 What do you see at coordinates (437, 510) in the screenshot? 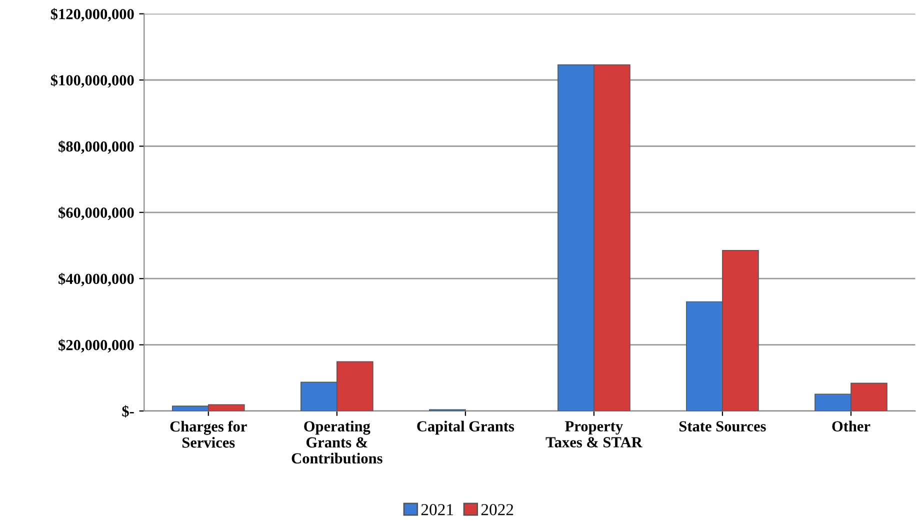
I see `legend-label: 2021` at bounding box center [437, 510].